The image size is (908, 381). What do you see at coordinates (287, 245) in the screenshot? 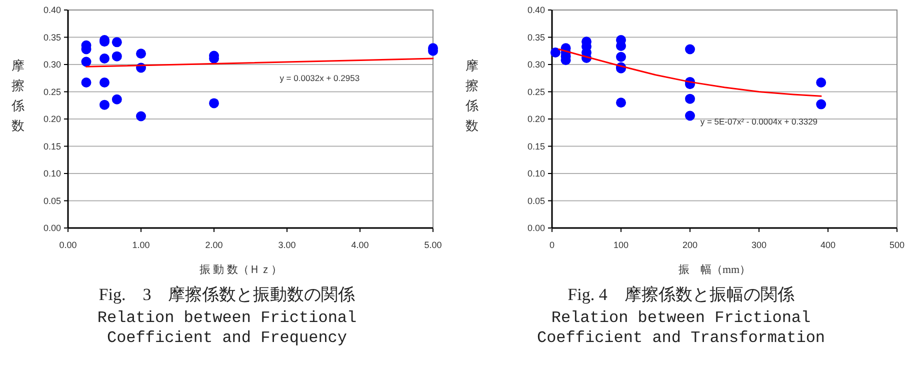
I see `x-tick-label: 3.00` at bounding box center [287, 245].